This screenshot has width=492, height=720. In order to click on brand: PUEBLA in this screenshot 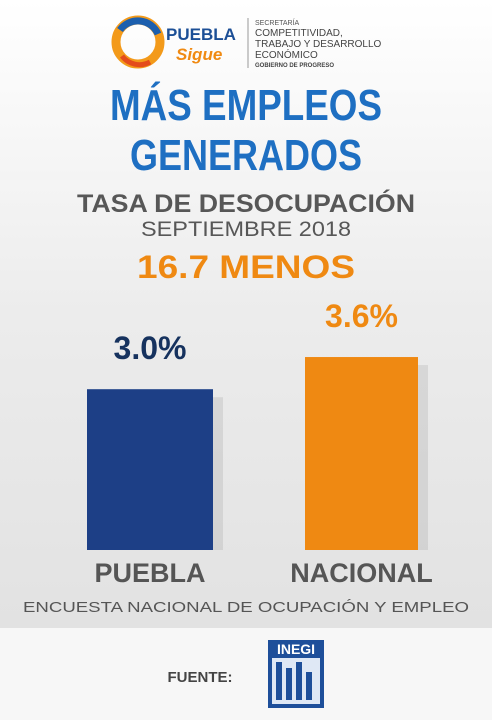, I will do `click(201, 34)`.